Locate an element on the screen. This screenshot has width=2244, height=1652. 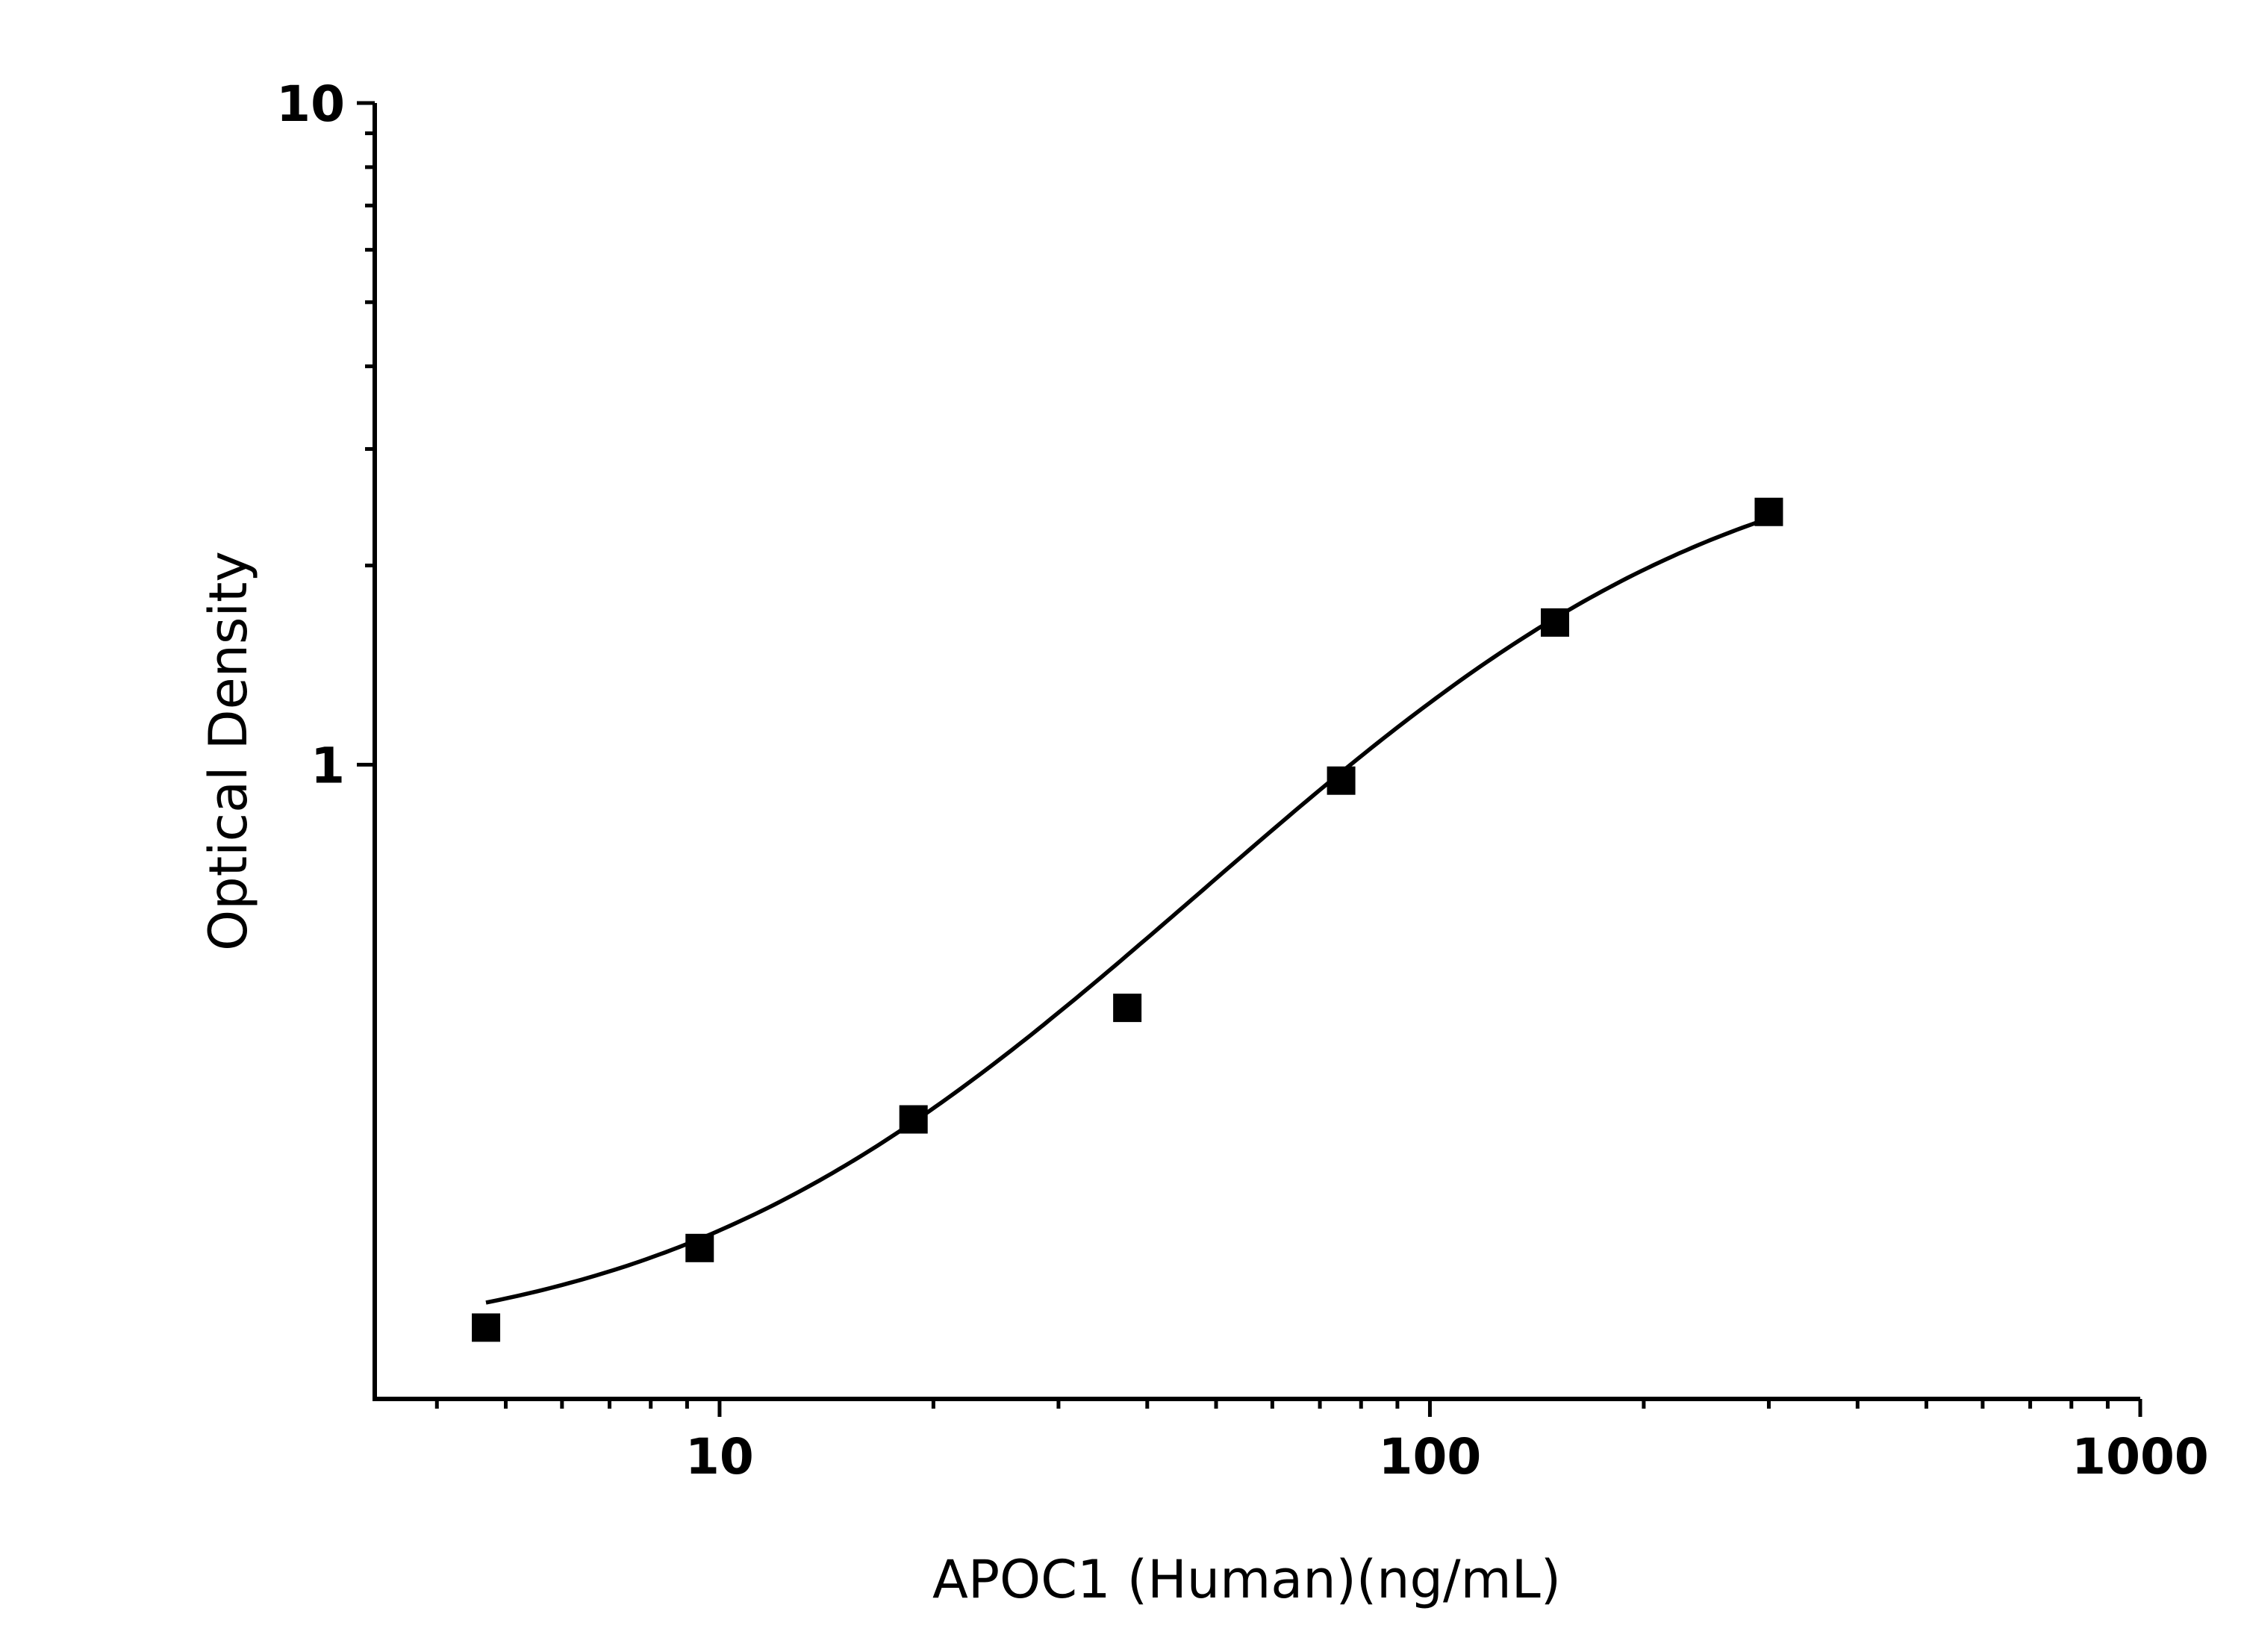
y-tick-label: 10 is located at coordinates (310, 104).